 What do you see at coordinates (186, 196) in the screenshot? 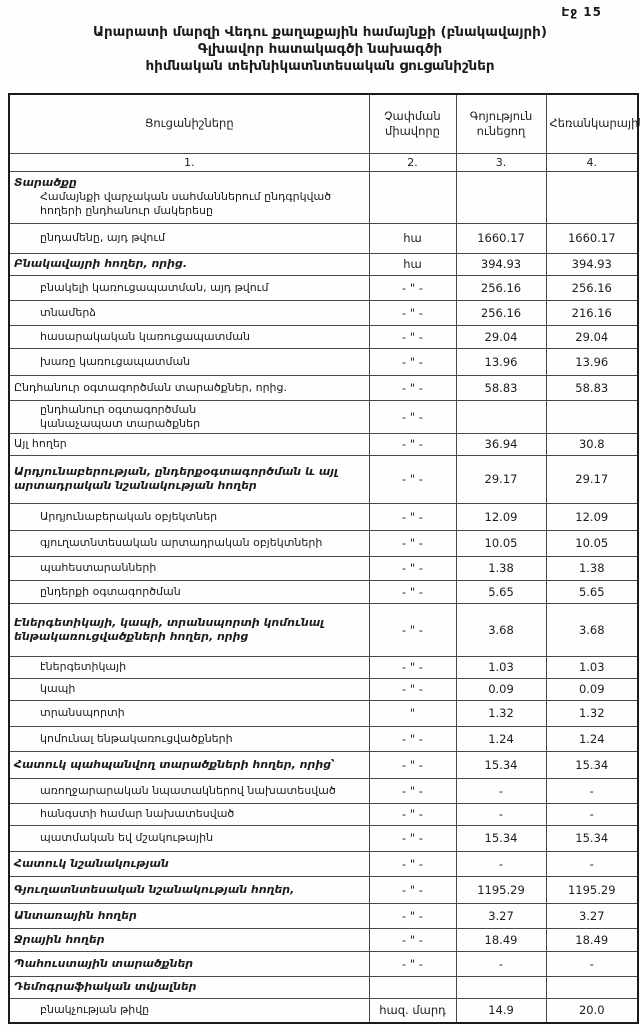
I see `indicator-text: Համայնքի վարչական սահմաններում ընդգրկված` at bounding box center [186, 196].